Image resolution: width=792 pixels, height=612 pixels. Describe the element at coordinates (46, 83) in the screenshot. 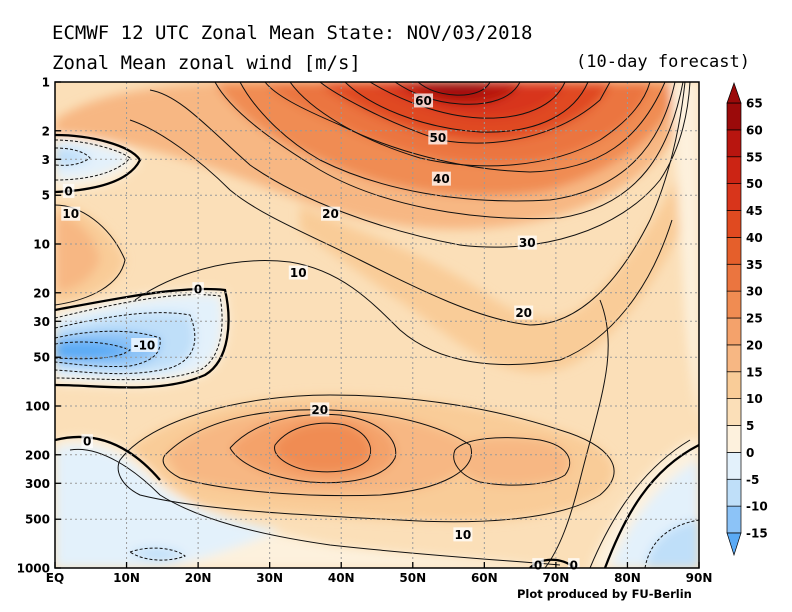

I see `y-tick-label: 1` at that location.